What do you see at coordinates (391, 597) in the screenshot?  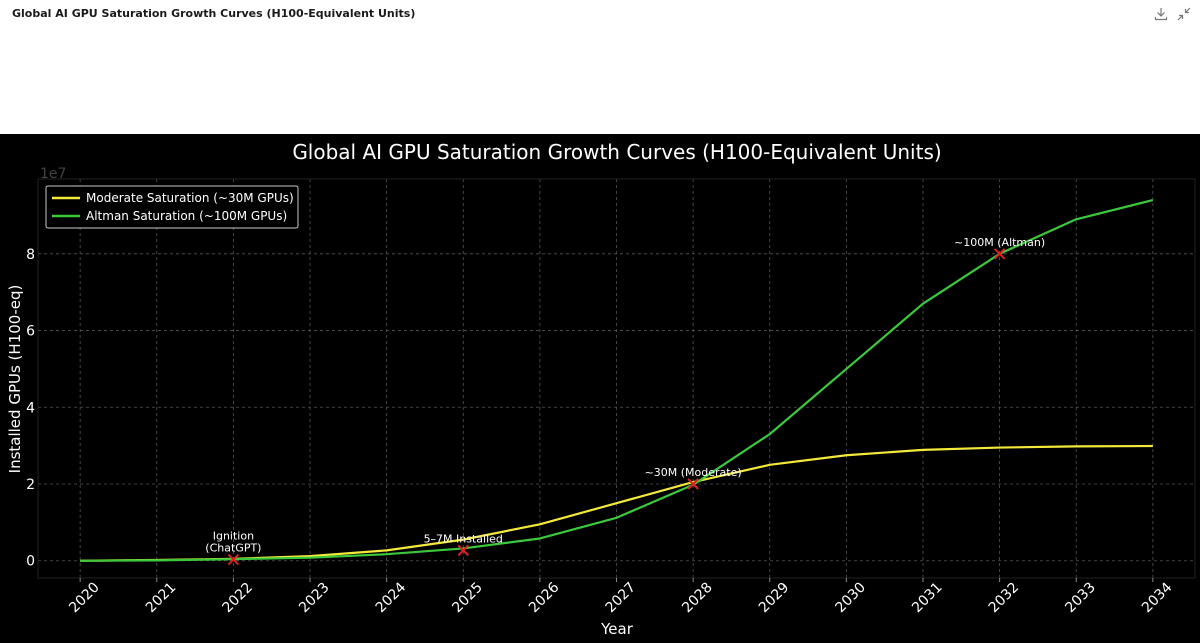 I see `x-tick-label-4: 2024` at bounding box center [391, 597].